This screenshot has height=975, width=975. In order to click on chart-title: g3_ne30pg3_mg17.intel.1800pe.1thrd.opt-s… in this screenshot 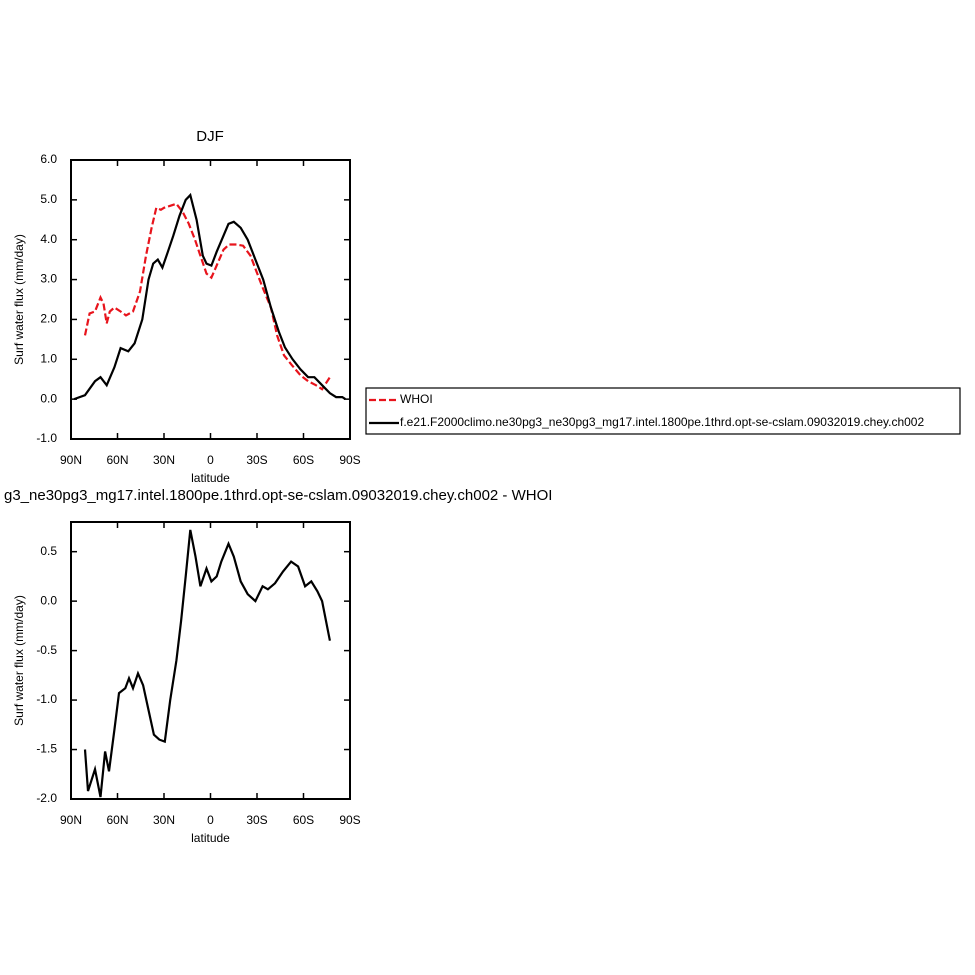, I will do `click(278, 495)`.